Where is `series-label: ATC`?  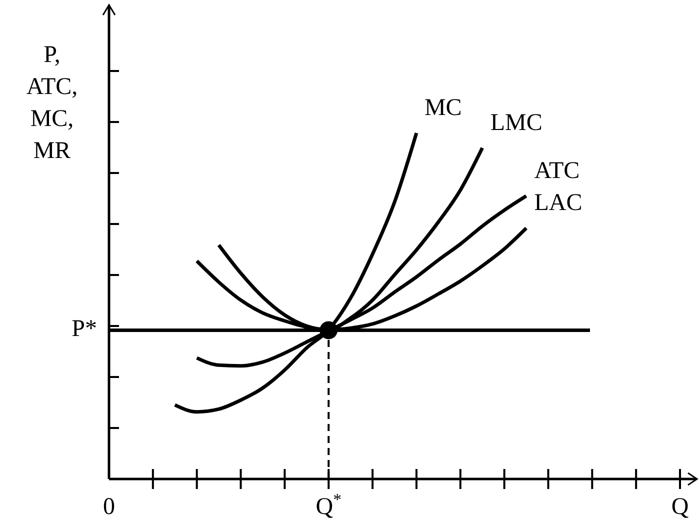 series-label: ATC is located at coordinates (557, 171).